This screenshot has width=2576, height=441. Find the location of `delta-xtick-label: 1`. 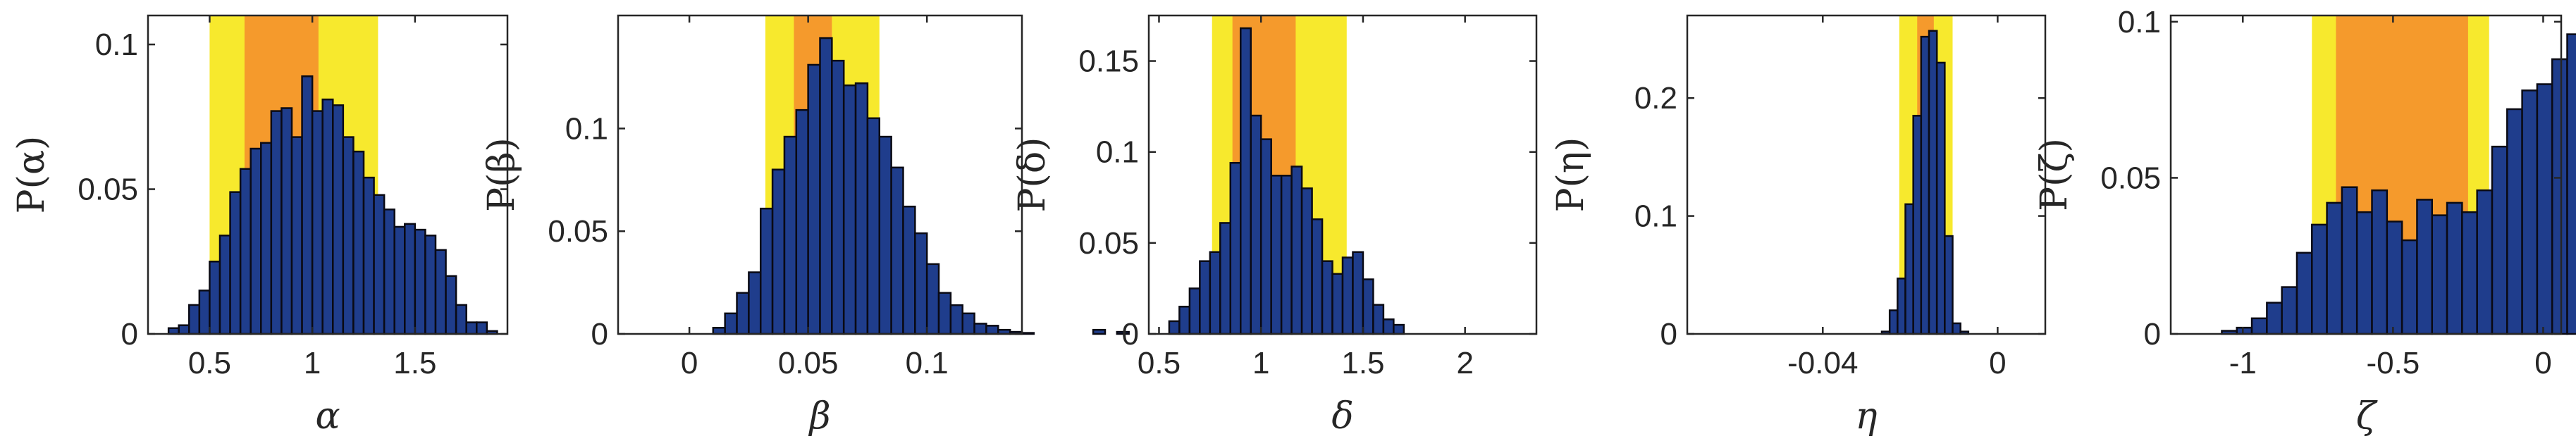

delta-xtick-label: 1 is located at coordinates (1260, 363).